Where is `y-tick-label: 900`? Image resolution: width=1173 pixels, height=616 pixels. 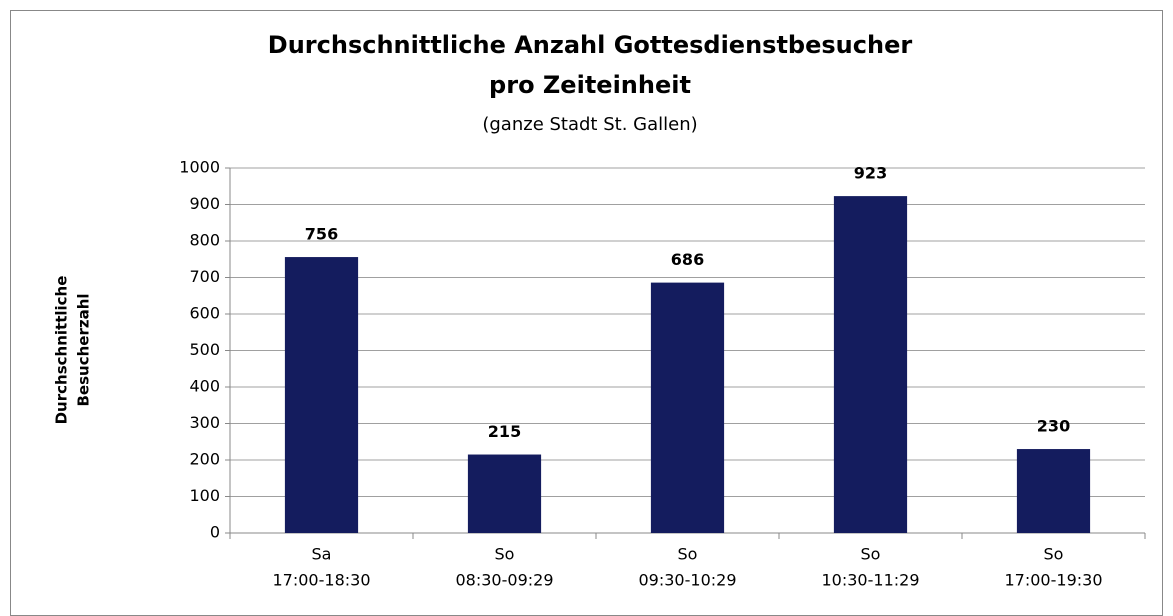
y-tick-label: 900 is located at coordinates (204, 203).